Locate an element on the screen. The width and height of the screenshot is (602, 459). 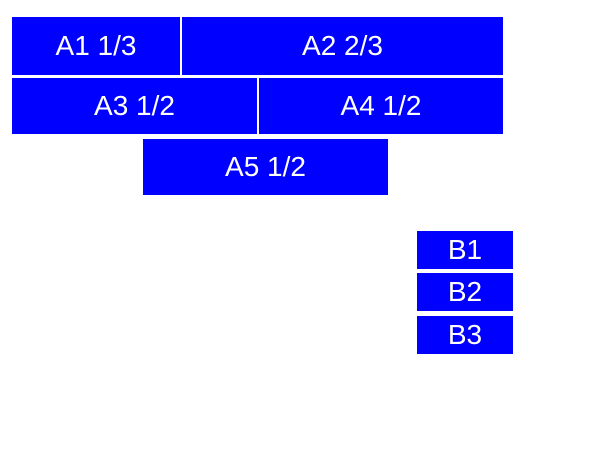
box-a2: A2 2/3 is located at coordinates (342, 46).